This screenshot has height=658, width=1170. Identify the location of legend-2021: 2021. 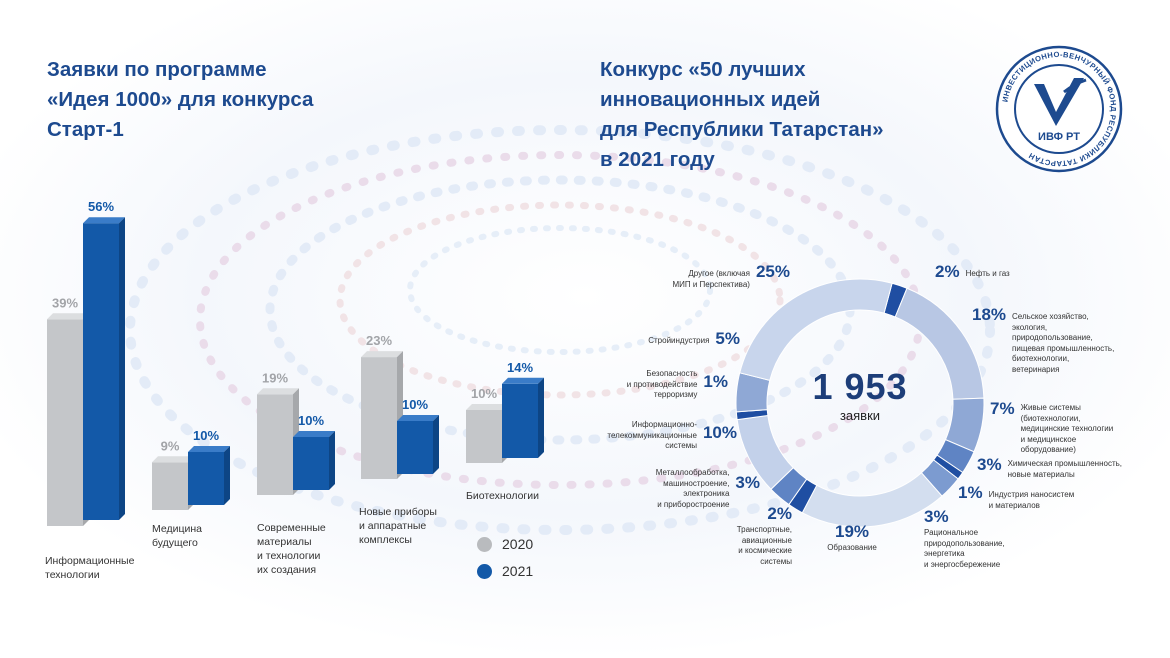
(505, 571).